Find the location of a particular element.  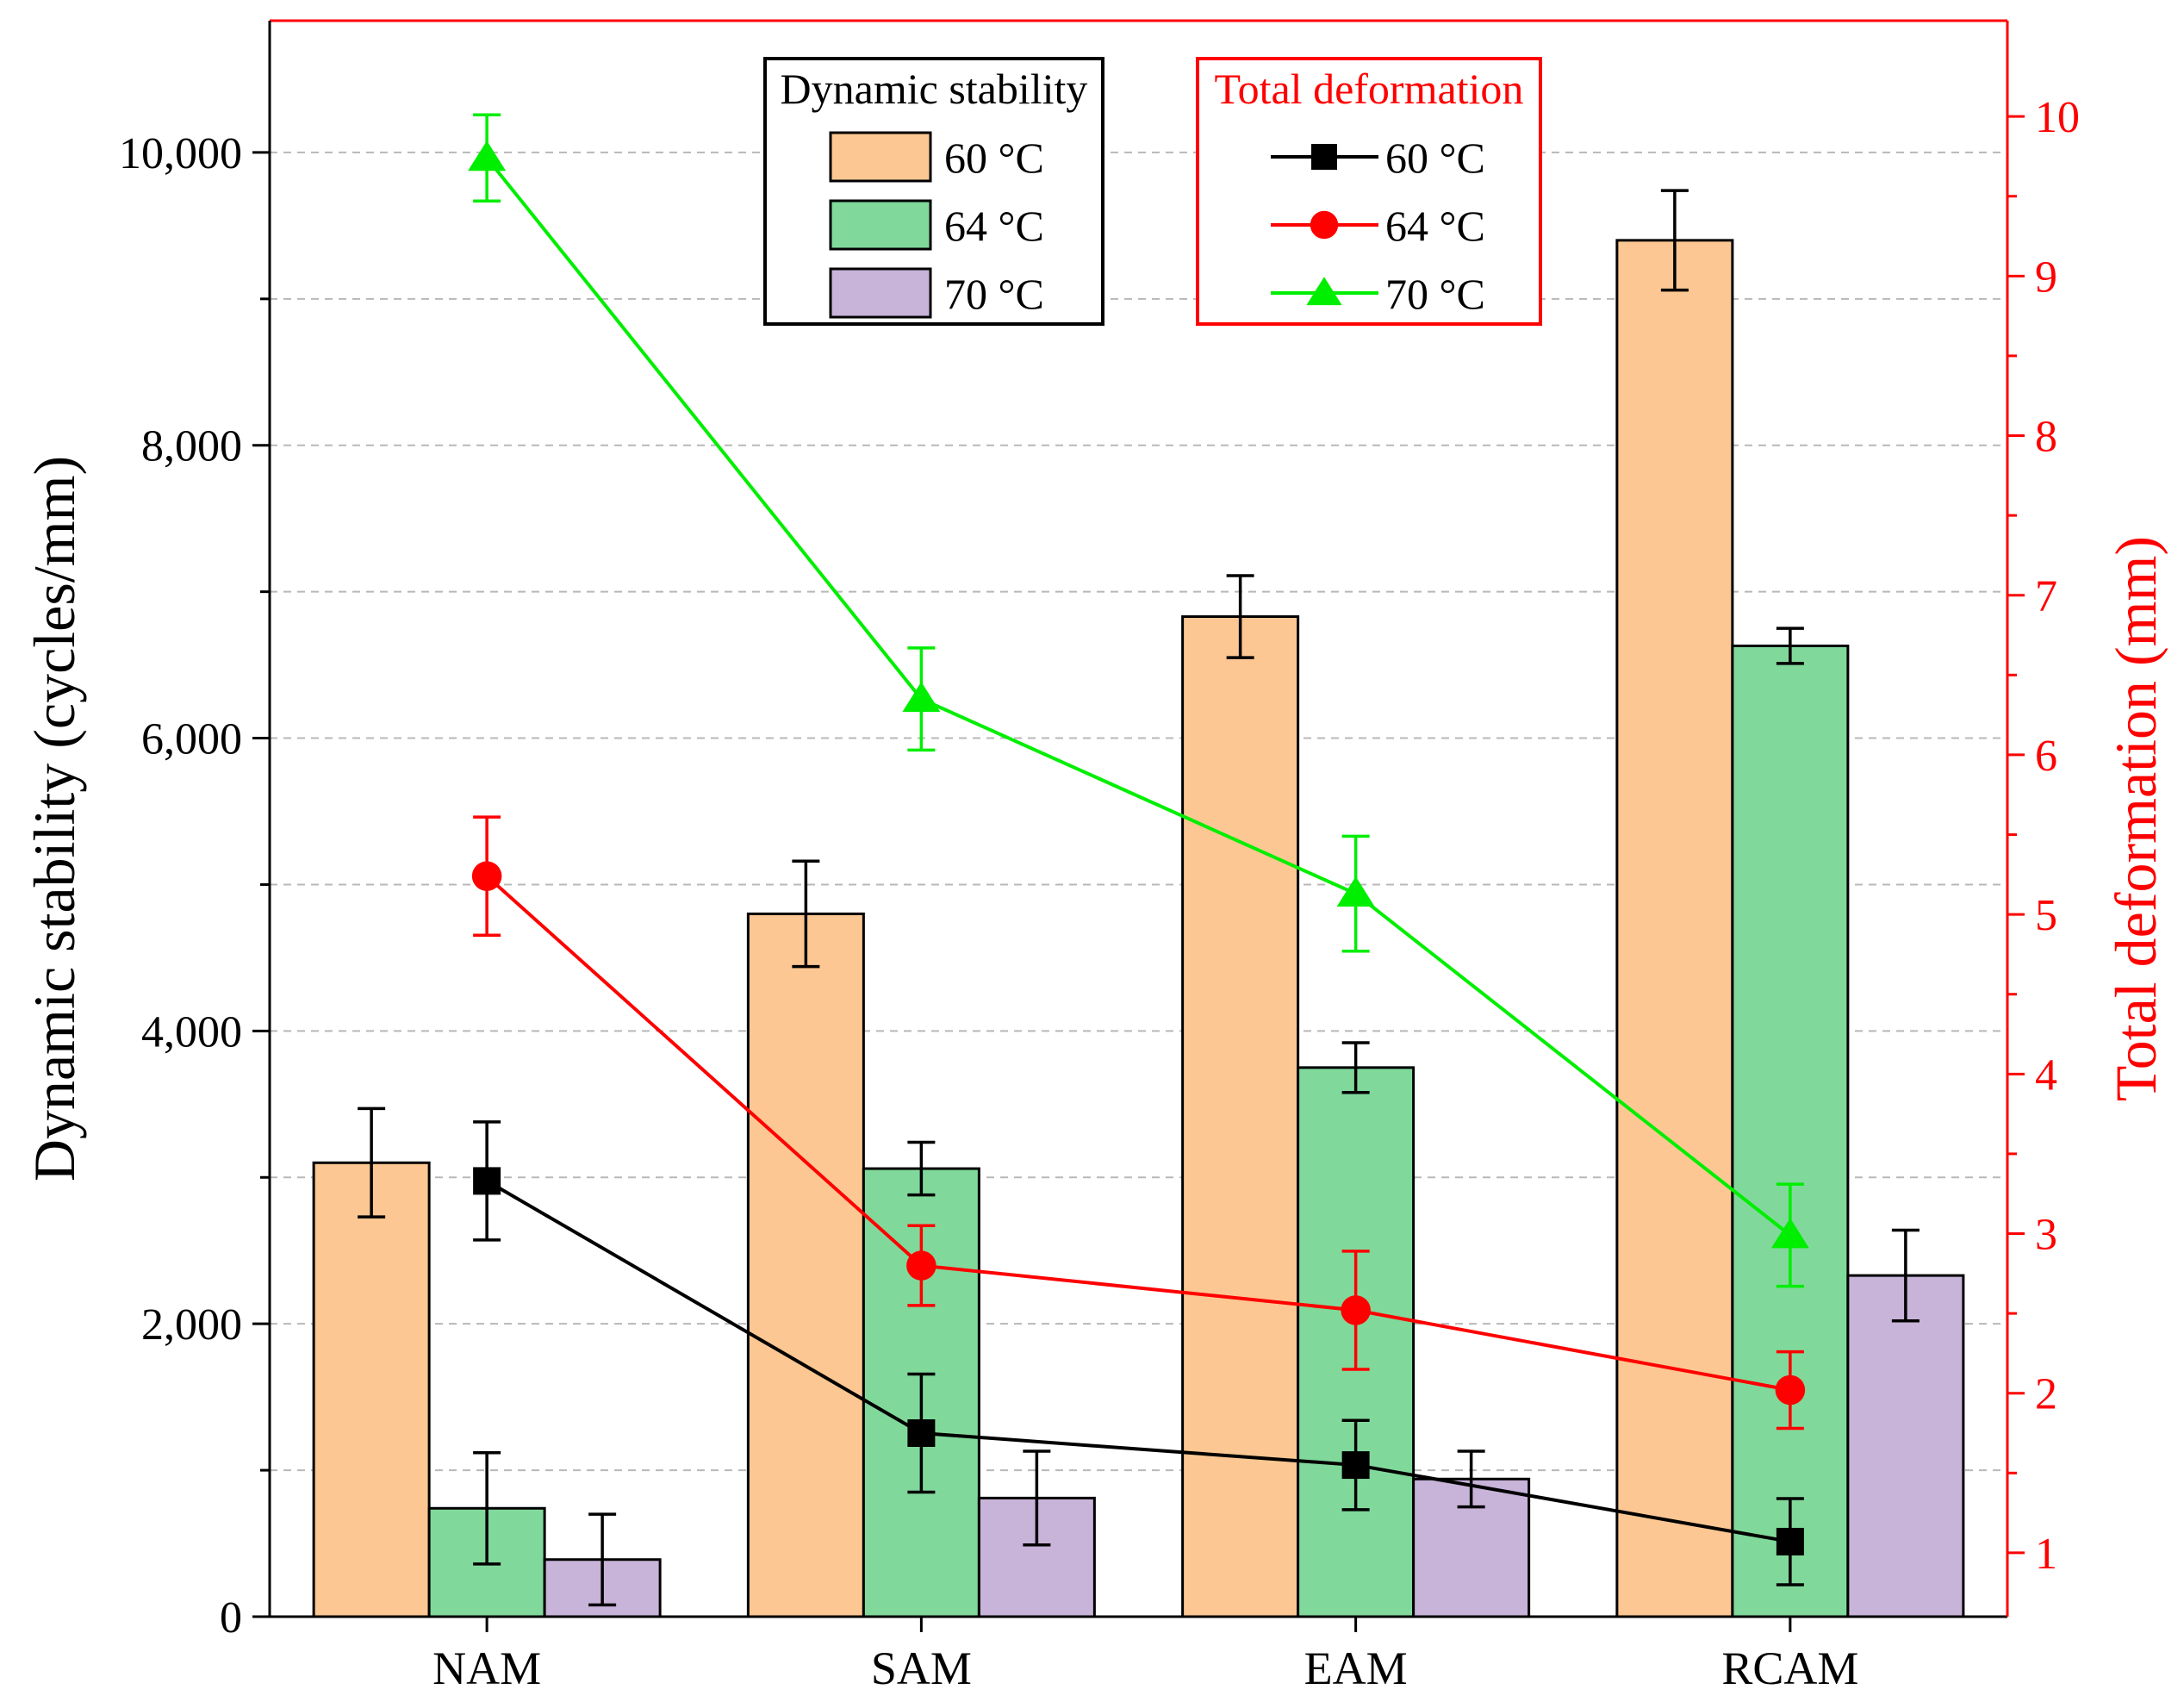

legend-lines-frame is located at coordinates (1369, 191).